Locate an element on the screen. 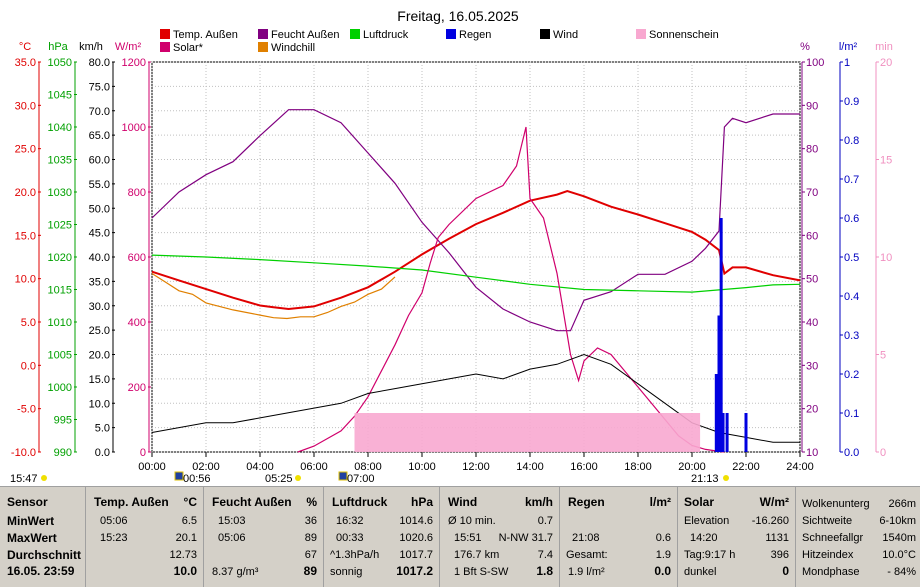 This screenshot has height=587, width=920. chart-title: Freitag, 16.05.2025 is located at coordinates (458, 16).